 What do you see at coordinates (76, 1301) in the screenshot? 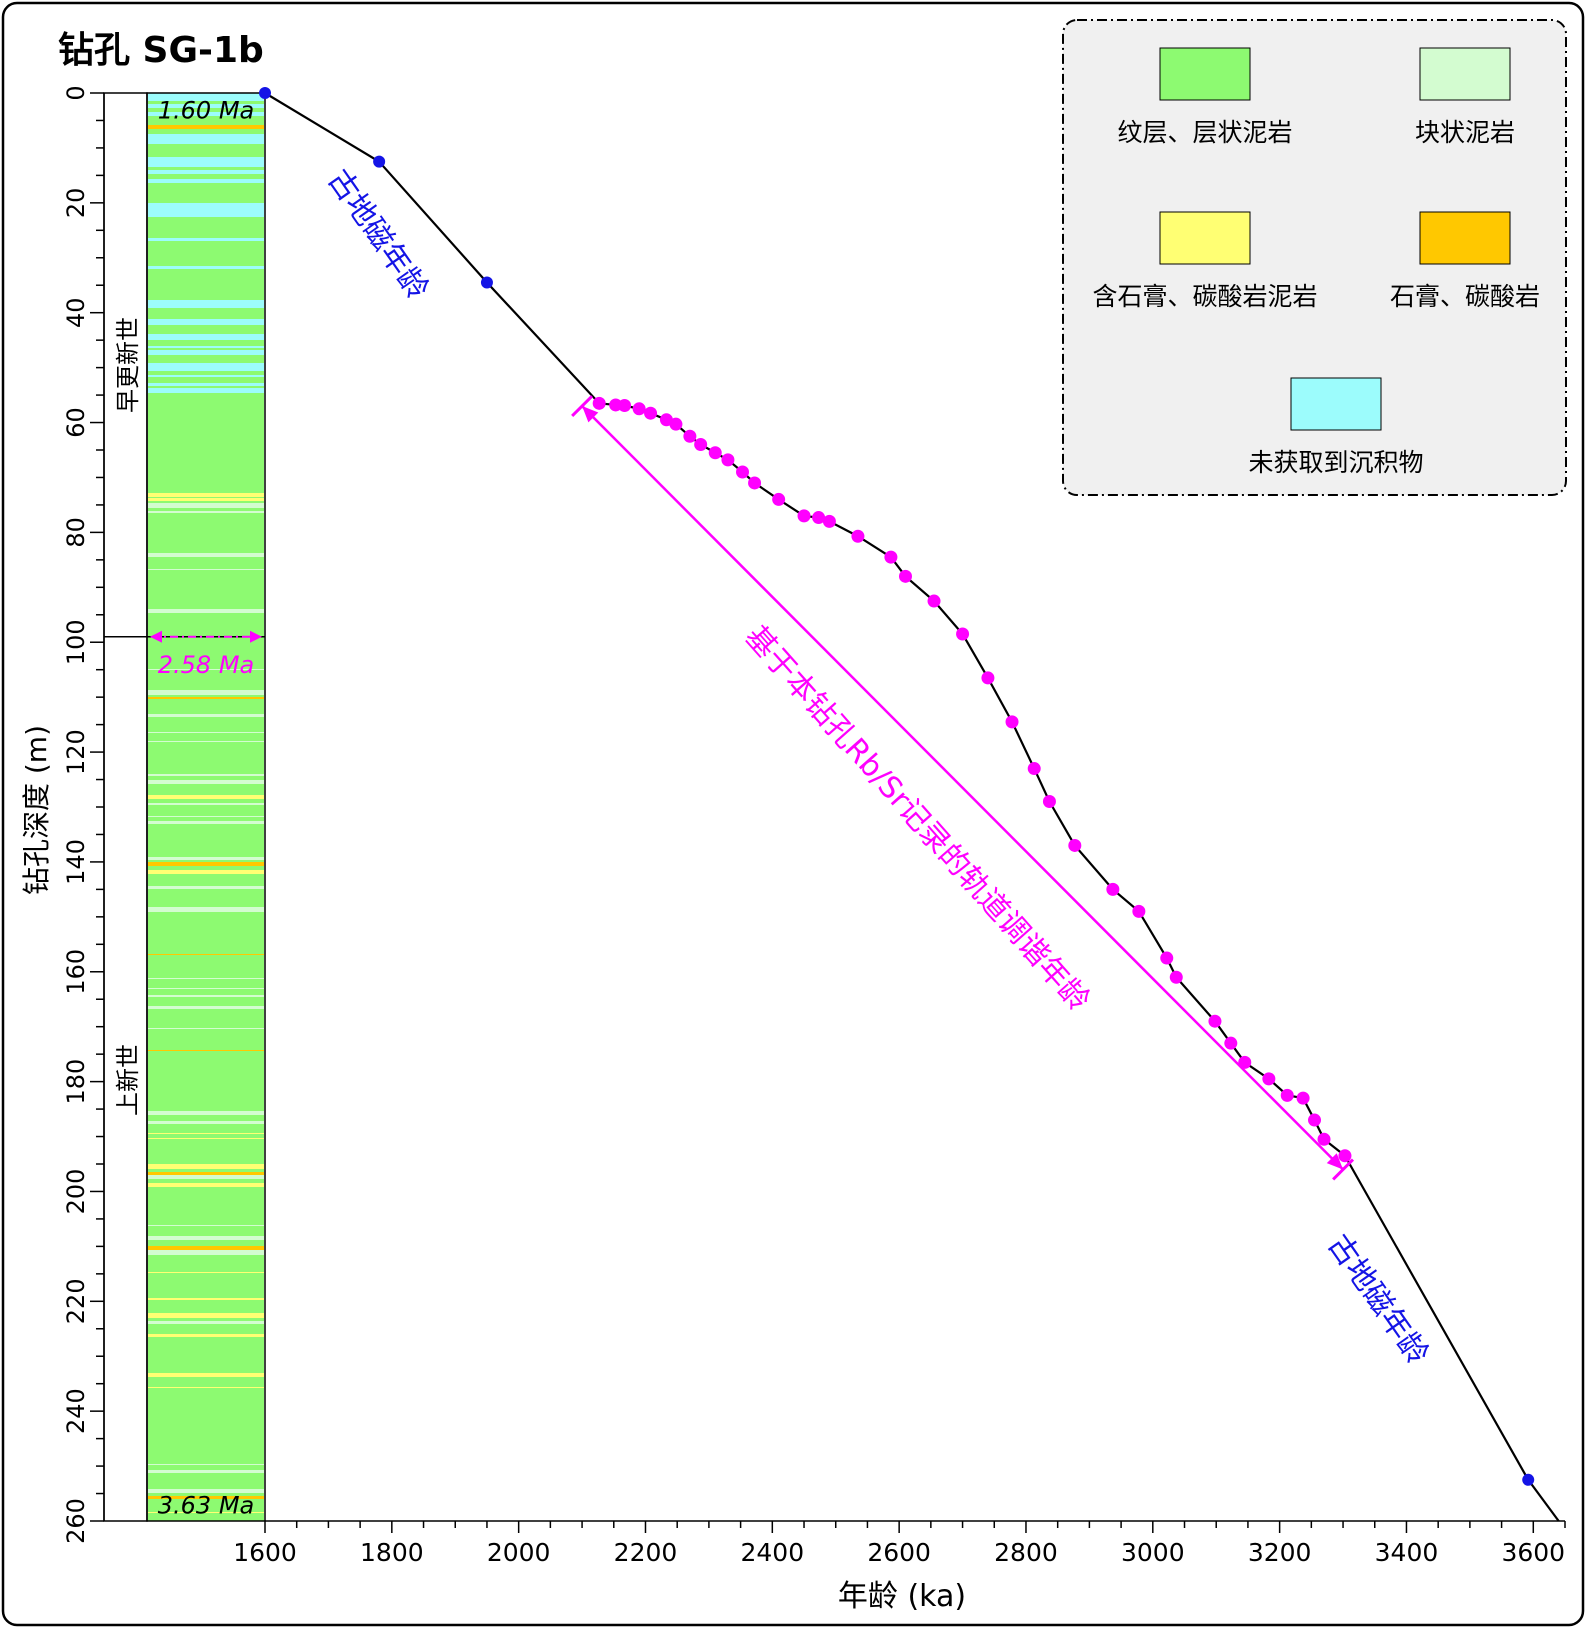
I see `y-tick-label: 220` at bounding box center [76, 1301].